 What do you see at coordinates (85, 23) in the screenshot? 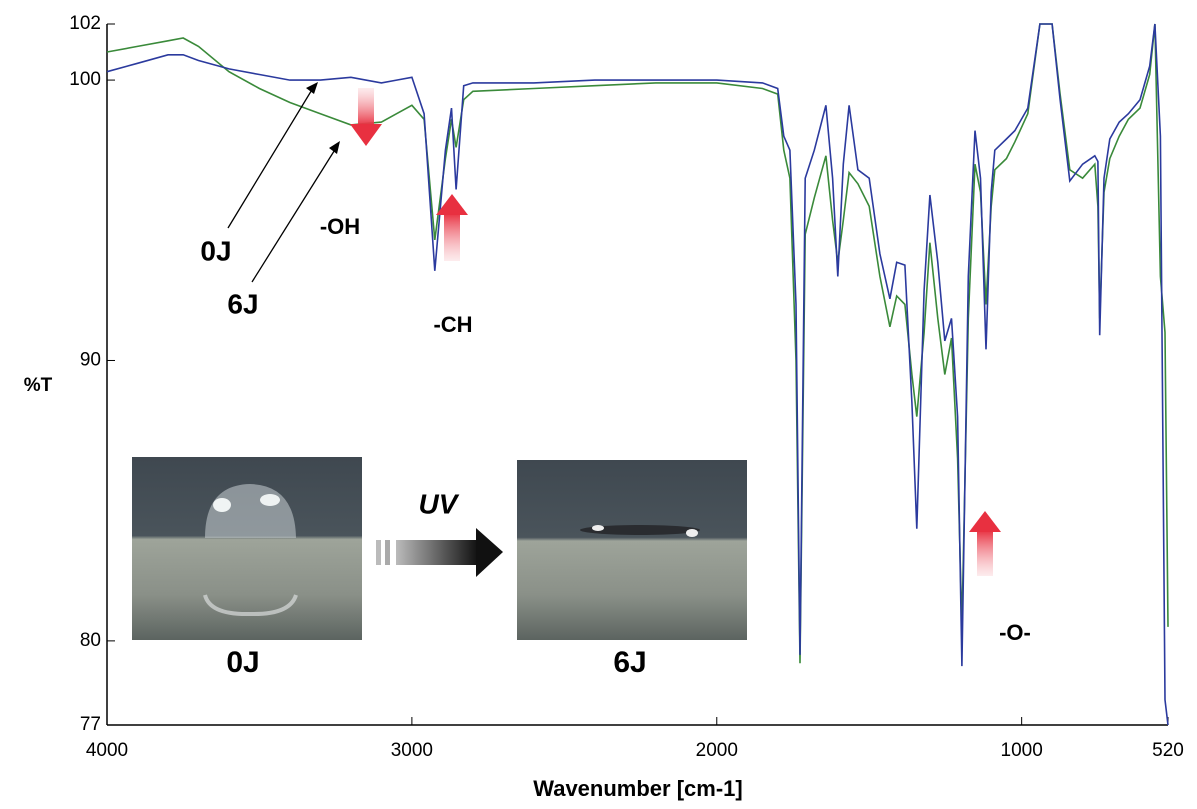
I see `y-tick-label: 102` at bounding box center [85, 23].